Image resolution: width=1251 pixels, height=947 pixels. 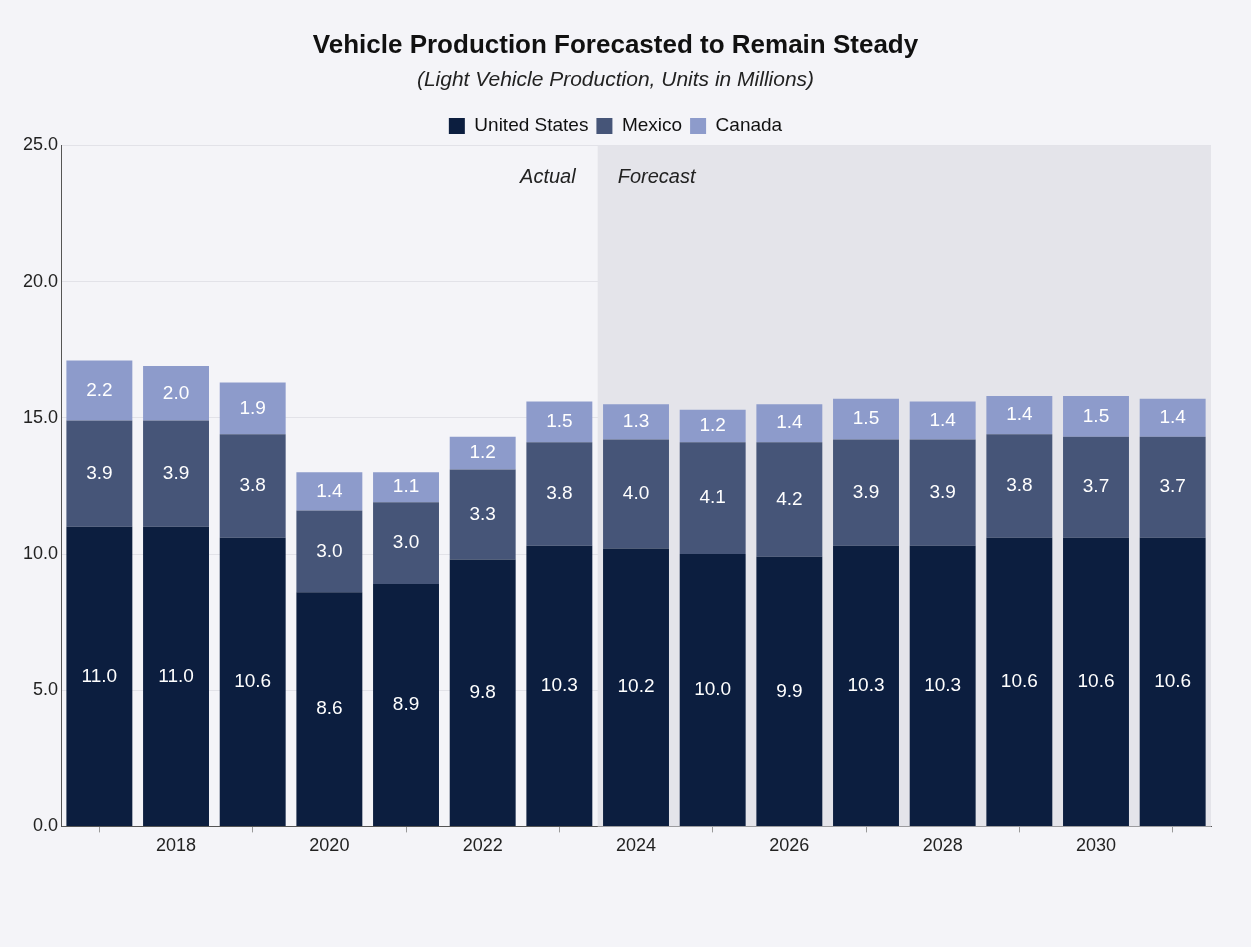 I want to click on data-label: 4.1, so click(x=712, y=497).